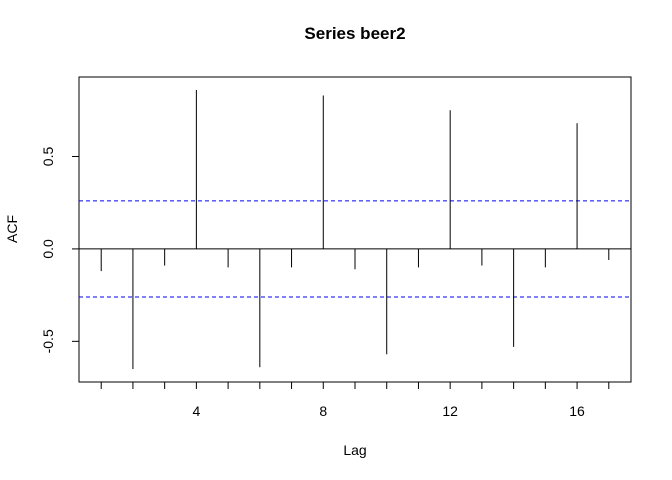 The image size is (672, 480). I want to click on y-tick-label-0: -0.5, so click(48, 341).